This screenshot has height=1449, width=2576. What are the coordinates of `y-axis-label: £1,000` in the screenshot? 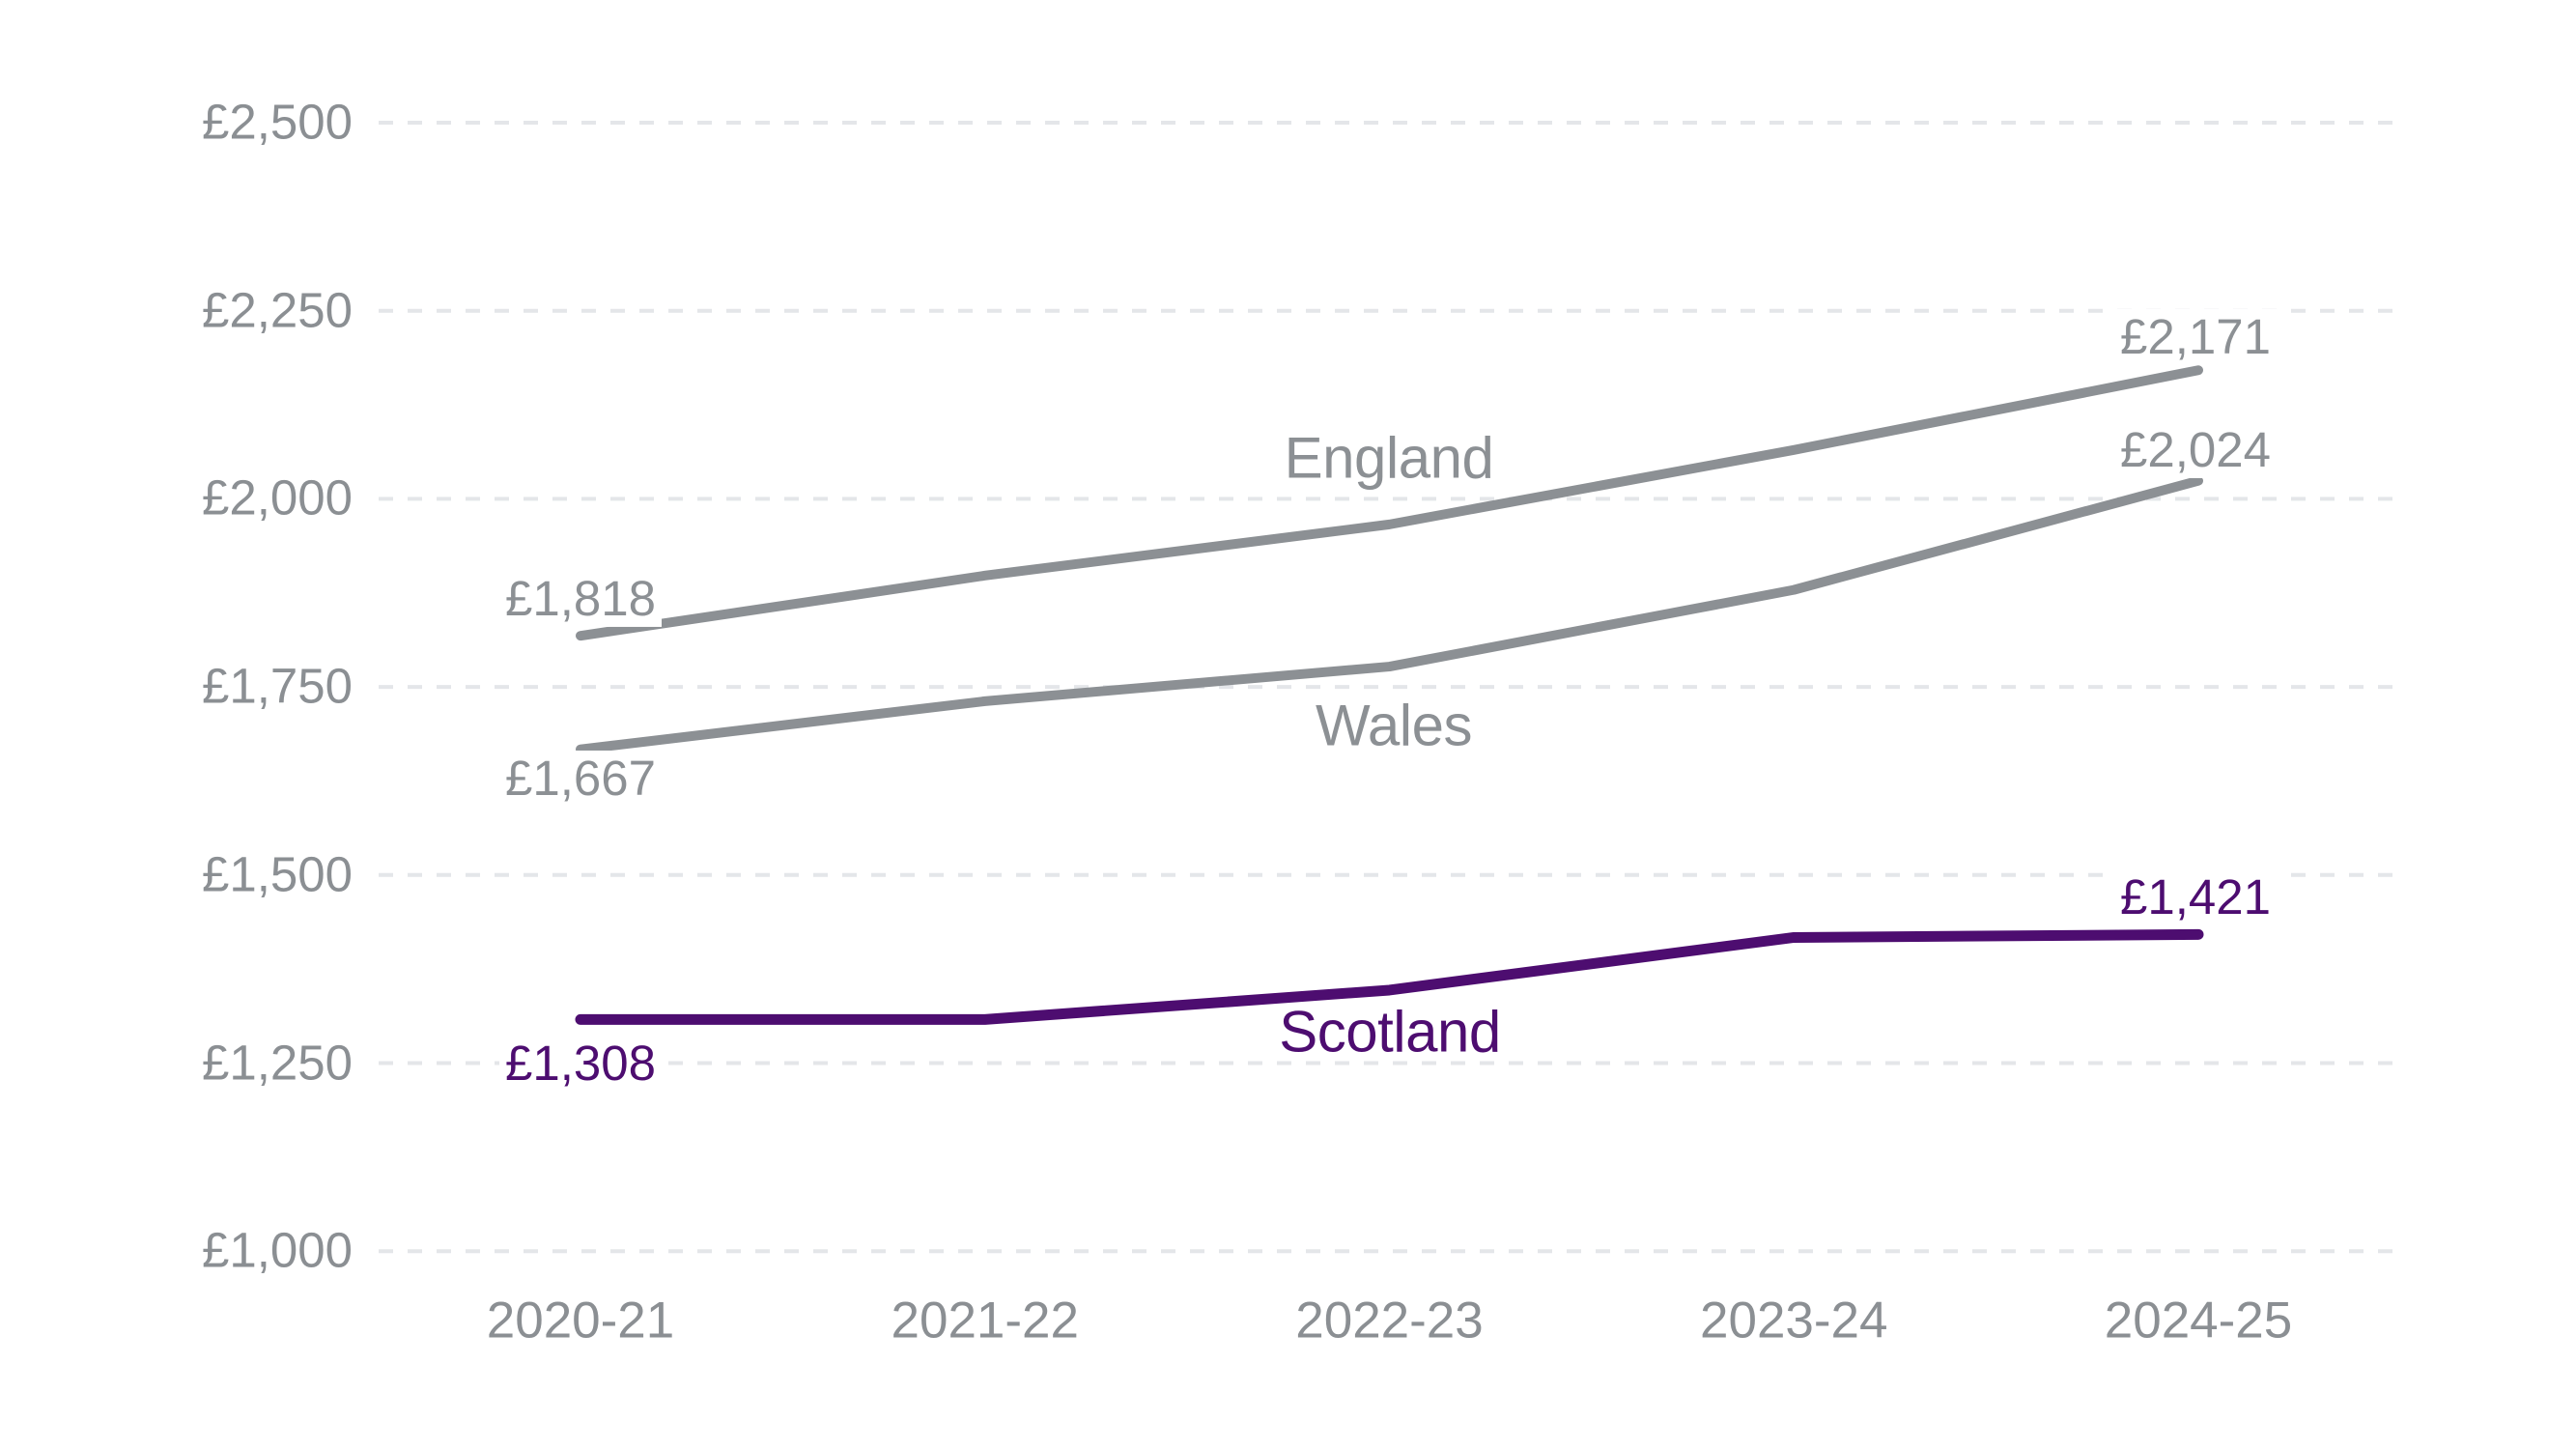 It's located at (277, 1250).